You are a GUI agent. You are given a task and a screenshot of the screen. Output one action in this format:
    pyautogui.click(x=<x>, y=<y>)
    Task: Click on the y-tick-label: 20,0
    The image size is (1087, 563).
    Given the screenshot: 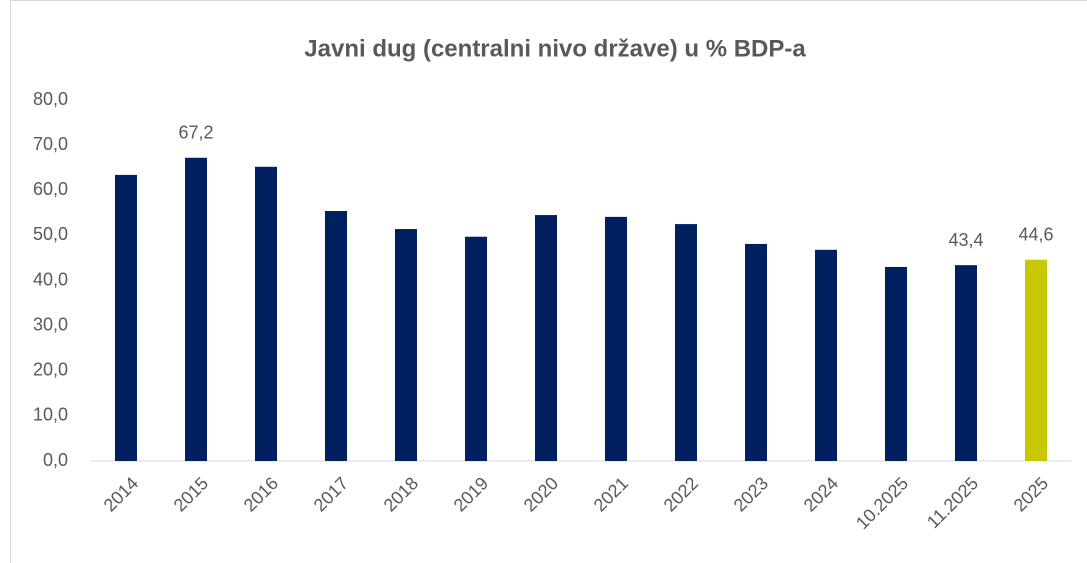 What is the action you would take?
    pyautogui.click(x=50, y=370)
    